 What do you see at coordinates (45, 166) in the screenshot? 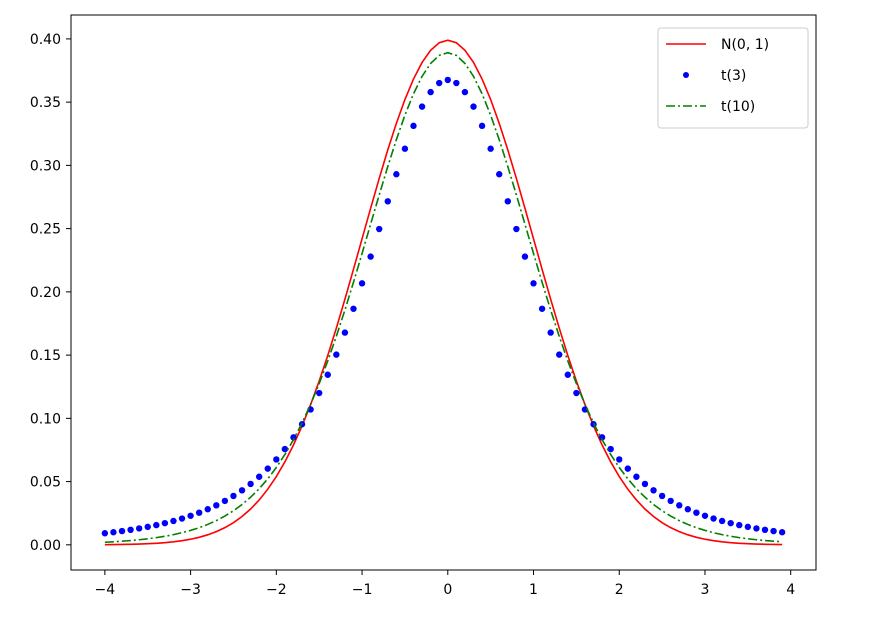
I see `y-tick-label: 0.30` at bounding box center [45, 166].